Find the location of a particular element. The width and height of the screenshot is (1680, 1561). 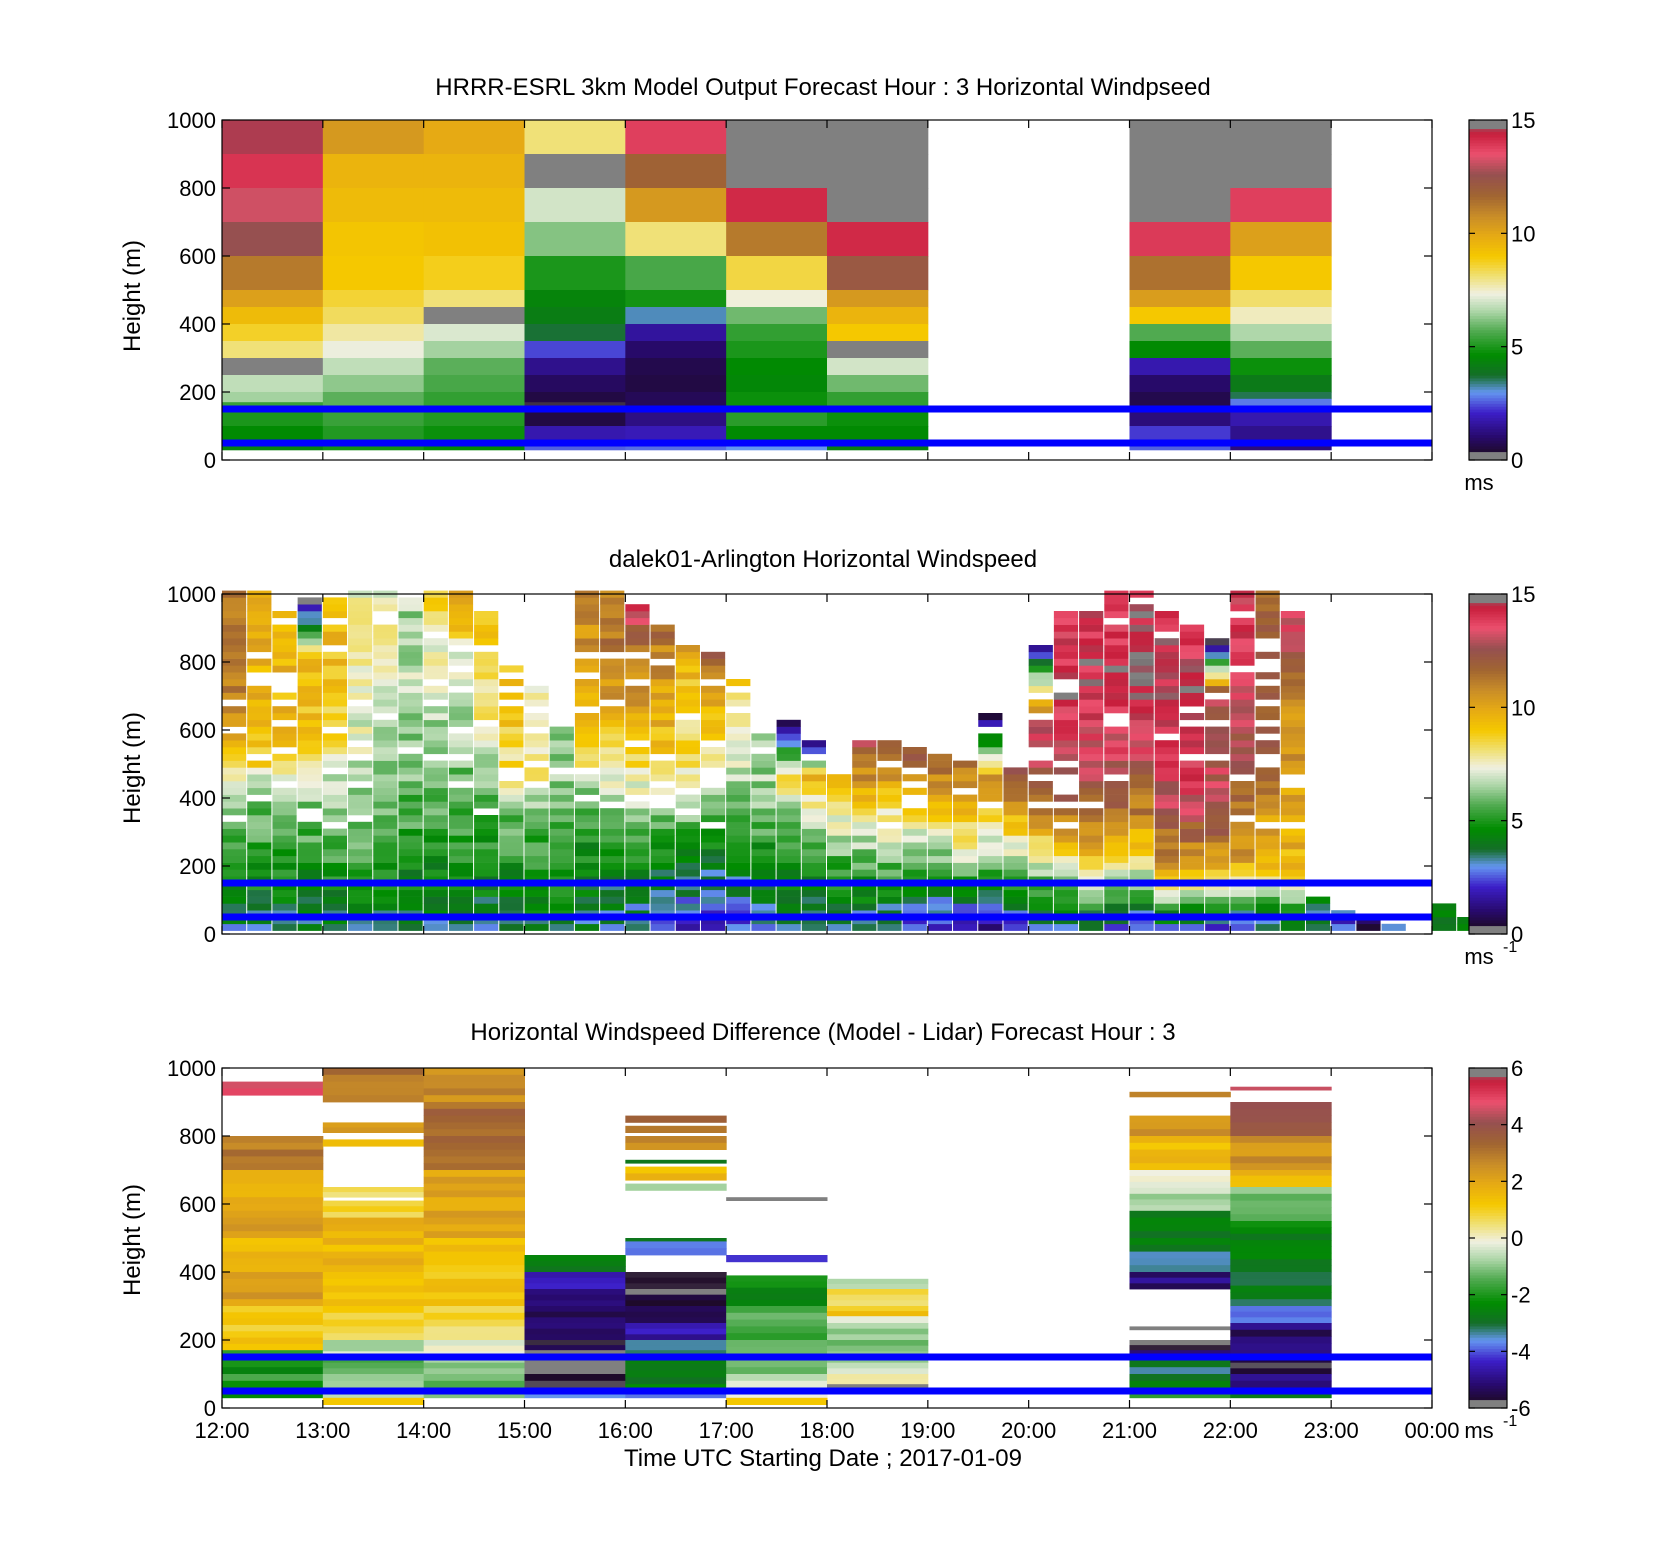

panel-model-ylabel: Height (m) is located at coordinates (132, 296).